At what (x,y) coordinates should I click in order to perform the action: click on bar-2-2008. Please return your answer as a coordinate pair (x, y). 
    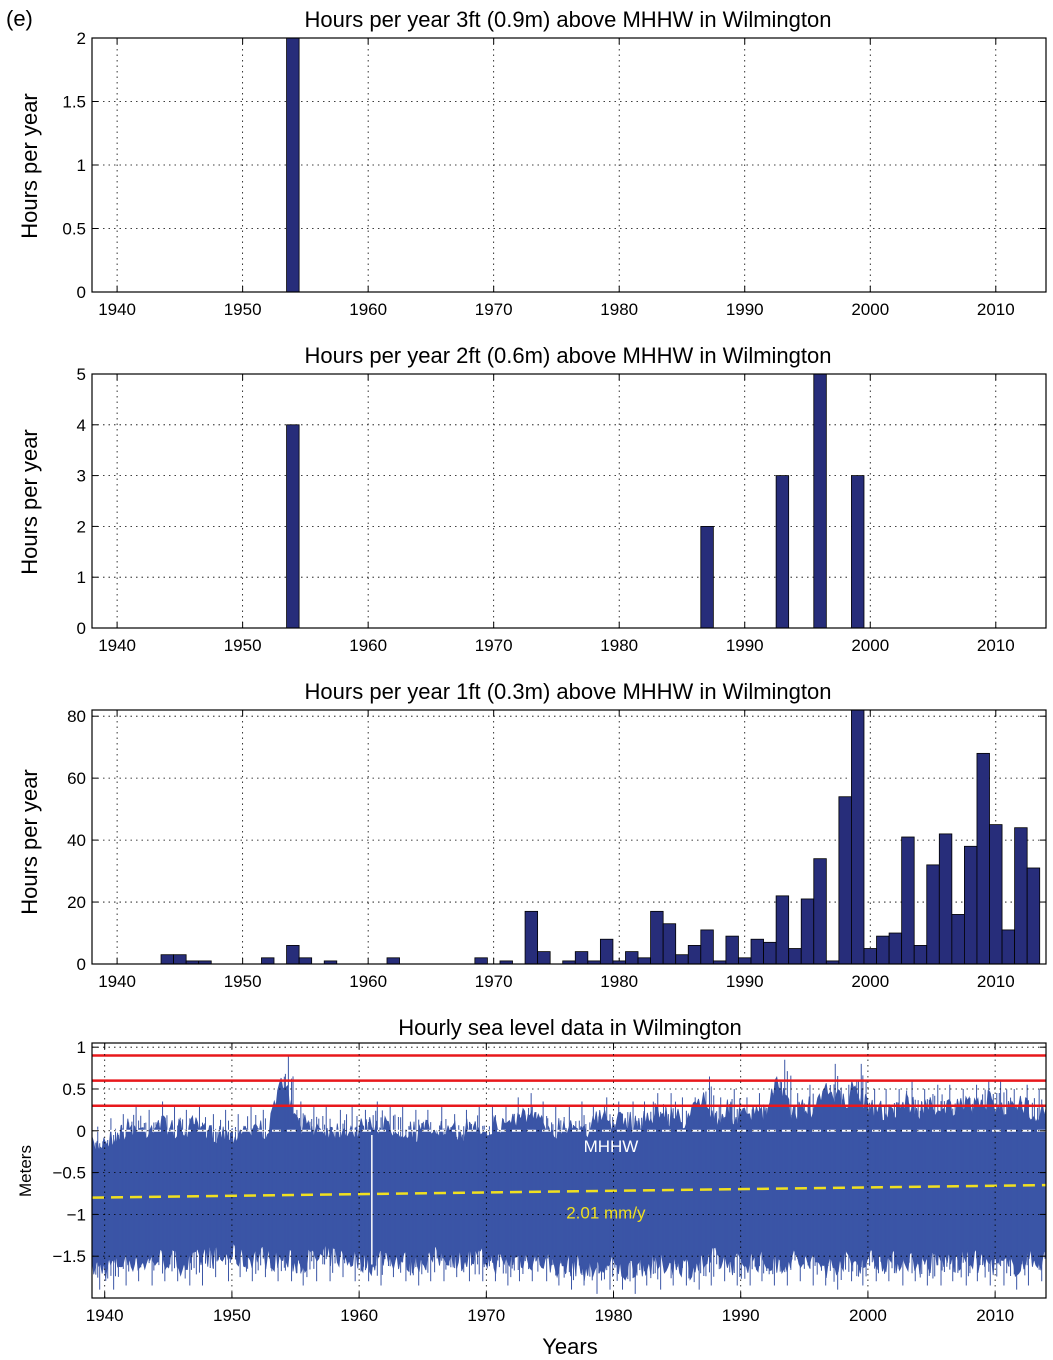
    Looking at the image, I should click on (971, 905).